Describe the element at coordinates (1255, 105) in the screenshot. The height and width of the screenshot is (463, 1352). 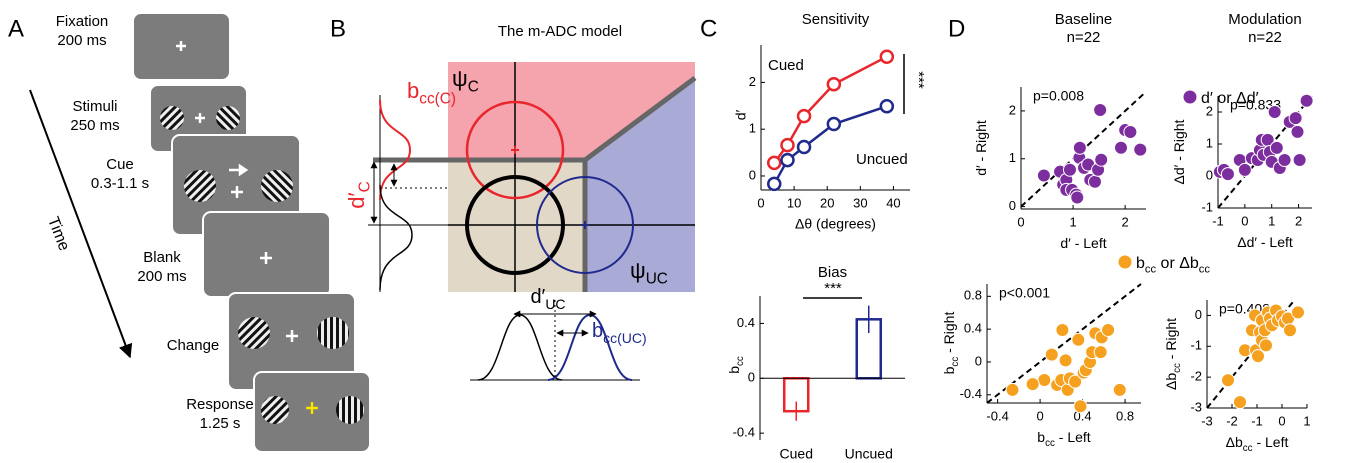
I see `p-value: p=0.833` at that location.